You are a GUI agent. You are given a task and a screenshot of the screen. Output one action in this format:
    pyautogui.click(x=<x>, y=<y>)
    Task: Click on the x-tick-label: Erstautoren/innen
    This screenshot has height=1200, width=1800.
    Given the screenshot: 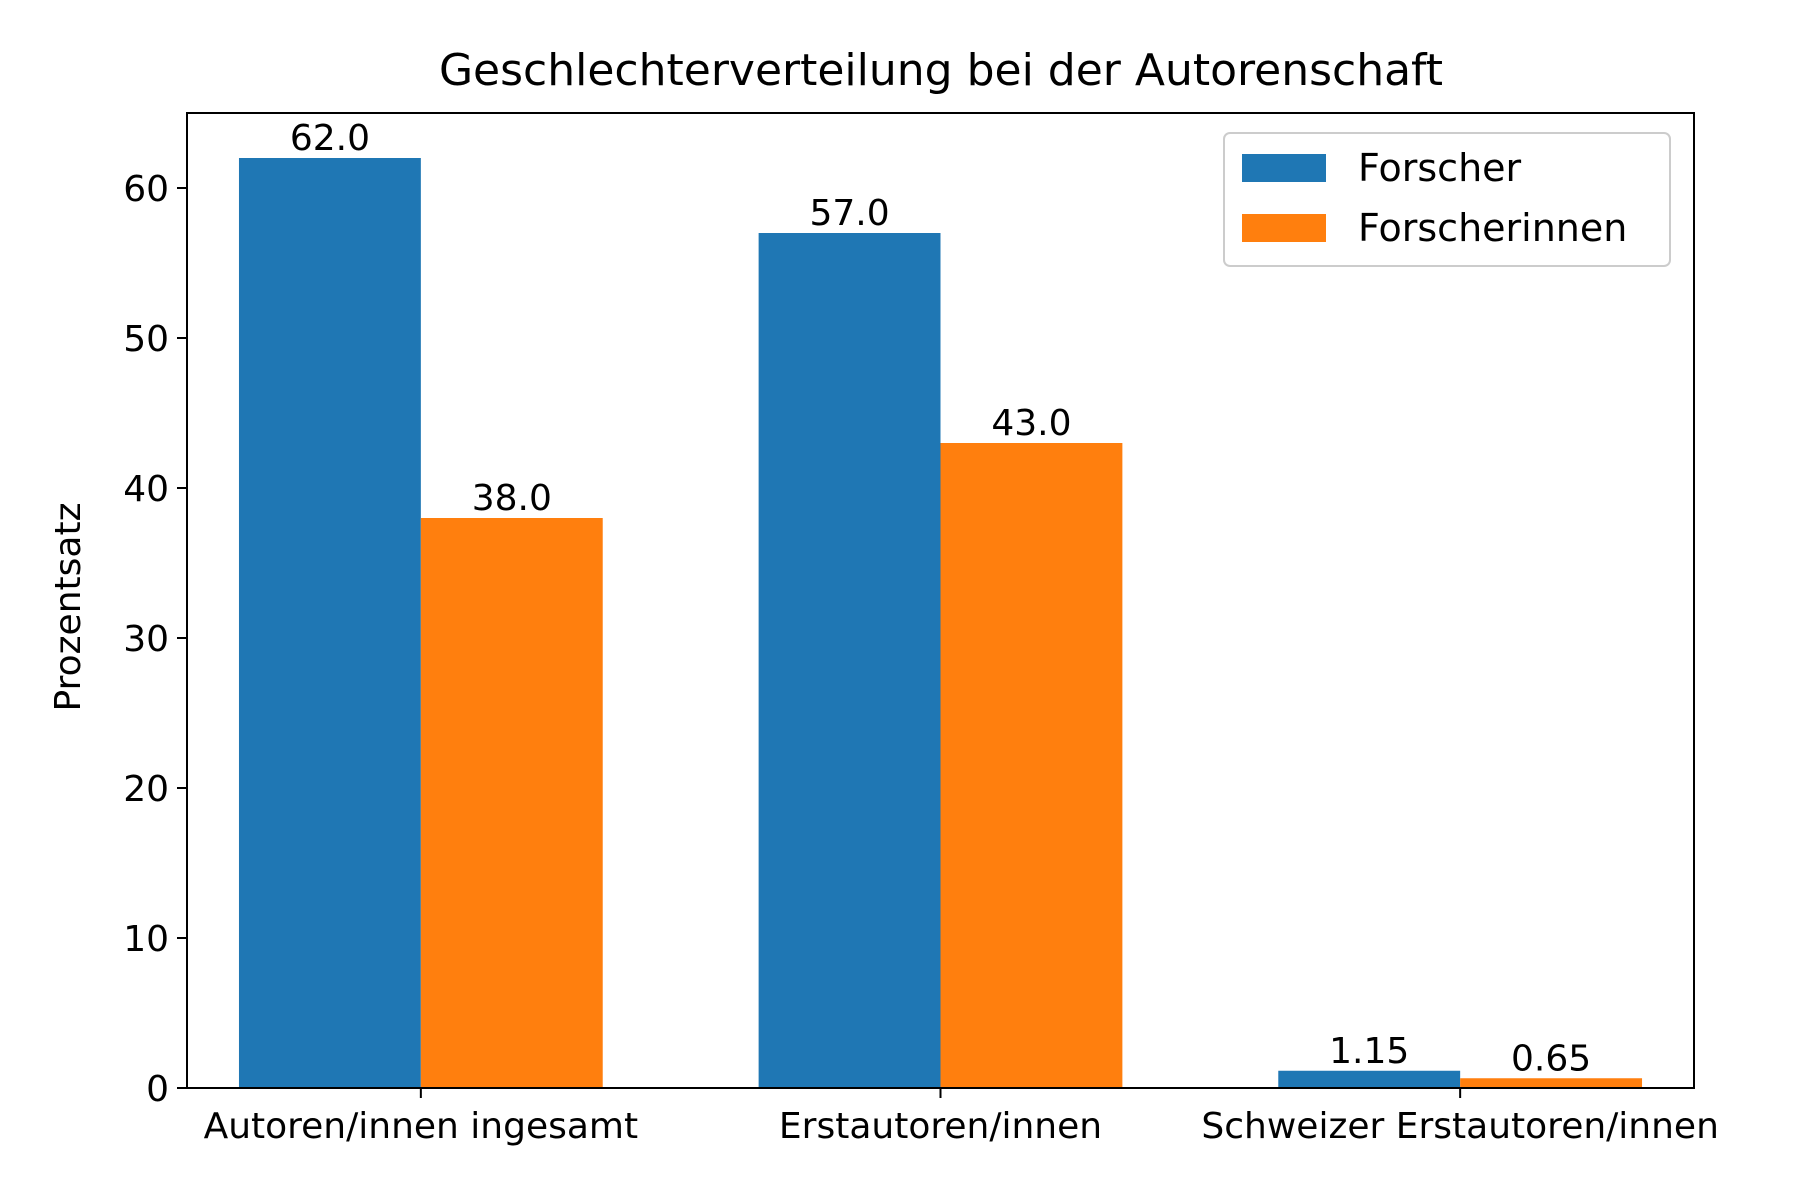 What is the action you would take?
    pyautogui.click(x=940, y=1126)
    